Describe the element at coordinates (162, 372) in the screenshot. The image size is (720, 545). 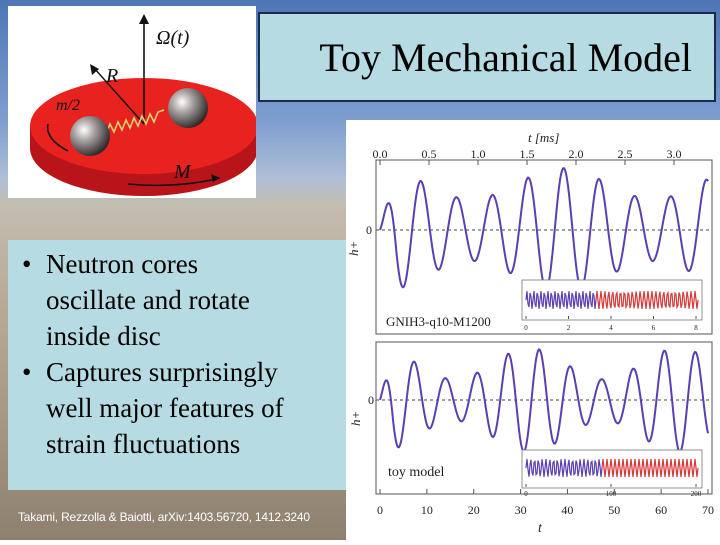
I see `bullet-line: Captures surprisingly` at that location.